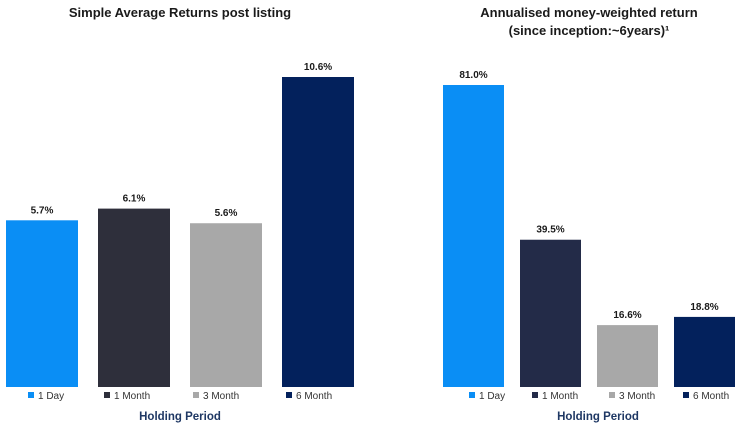 The height and width of the screenshot is (424, 741). I want to click on value-label-1-month: 39.5%, so click(550, 230).